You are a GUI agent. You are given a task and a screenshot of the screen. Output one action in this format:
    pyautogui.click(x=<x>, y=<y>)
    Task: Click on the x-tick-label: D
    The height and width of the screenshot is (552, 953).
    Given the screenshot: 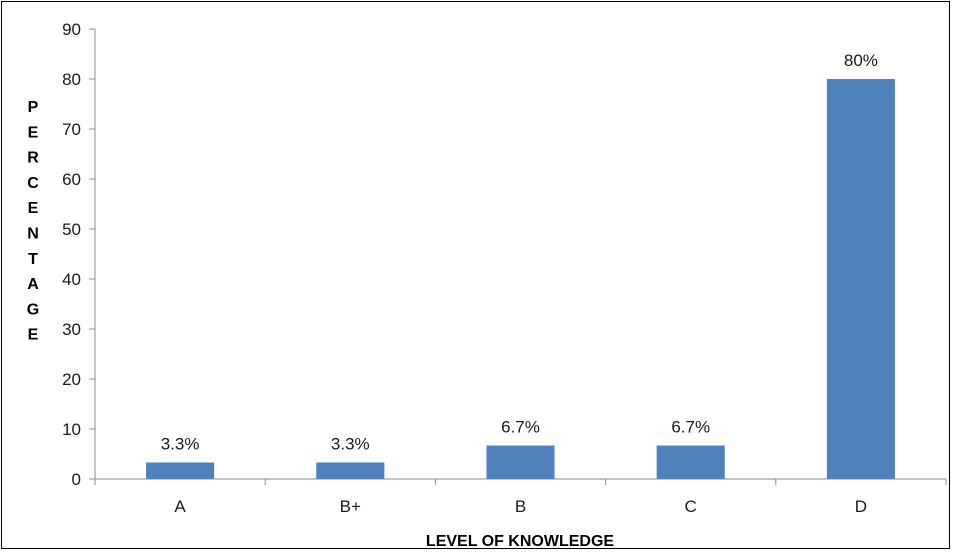 What is the action you would take?
    pyautogui.click(x=861, y=506)
    